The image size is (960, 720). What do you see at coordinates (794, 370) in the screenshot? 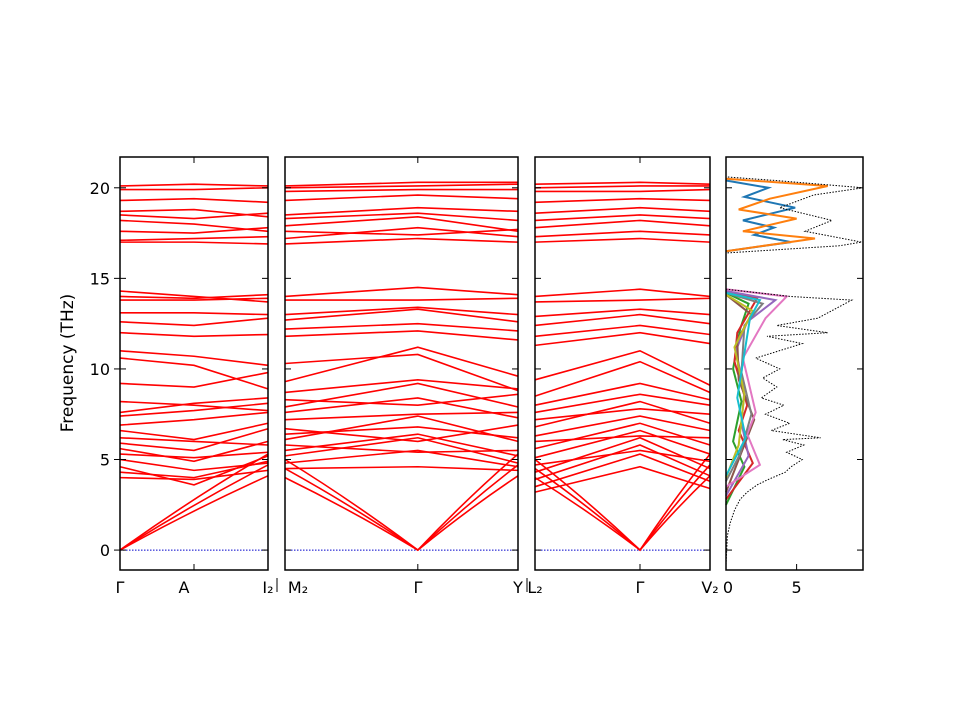
I see `total-dos-line` at bounding box center [794, 370].